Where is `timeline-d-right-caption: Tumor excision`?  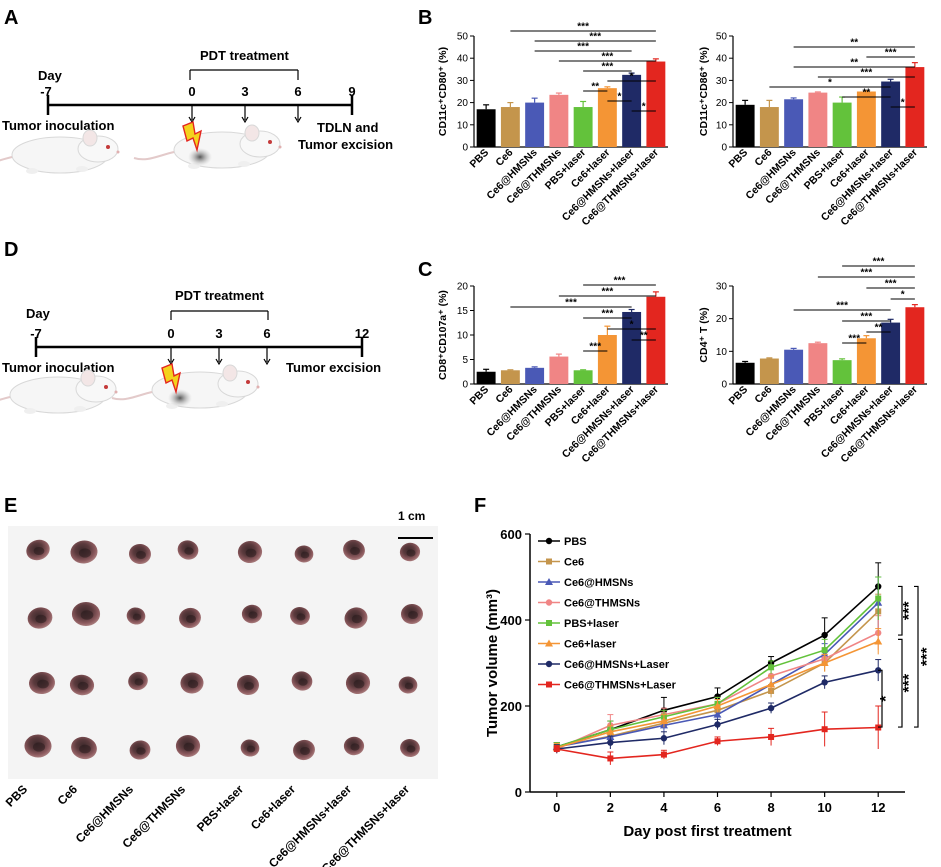 timeline-d-right-caption: Tumor excision is located at coordinates (333, 367).